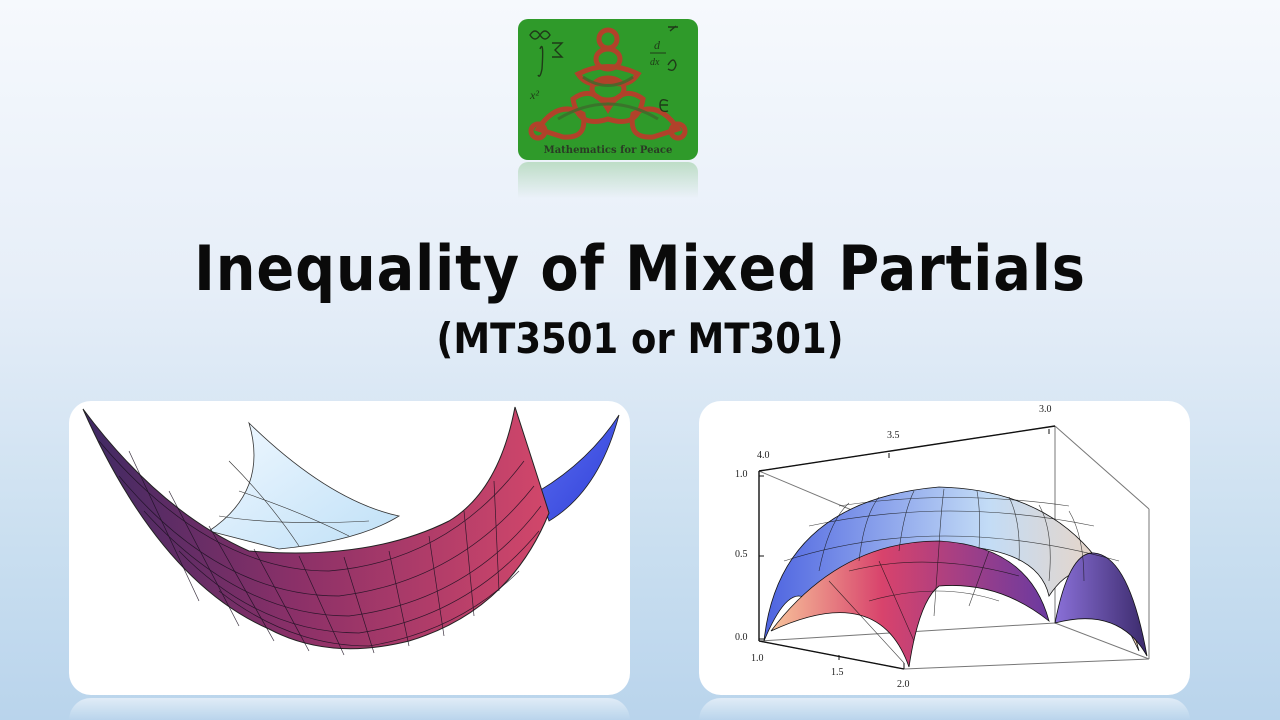 The height and width of the screenshot is (720, 1280). What do you see at coordinates (757, 658) in the screenshot?
I see `x-tick-1-0: 1.0` at bounding box center [757, 658].